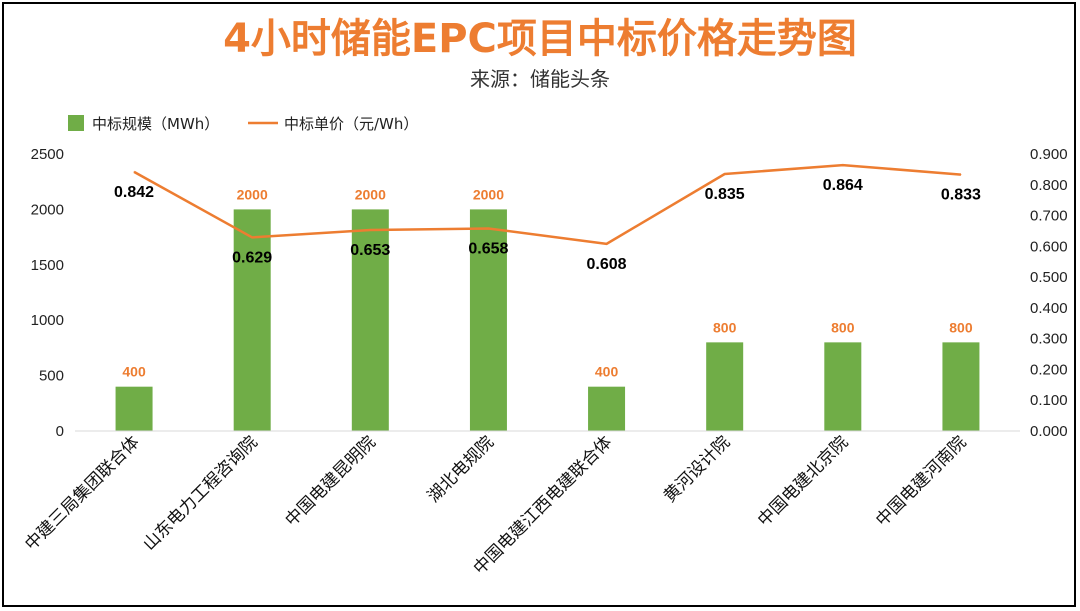 Image resolution: width=1080 pixels, height=611 pixels. I want to click on legend-line-label: 中标单价（元/Wh）, so click(351, 124).